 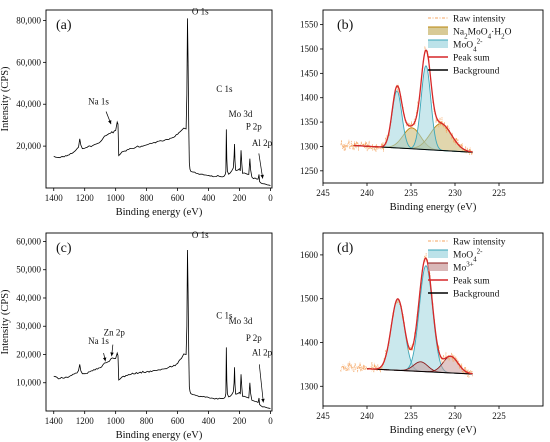 What do you see at coordinates (499, 416) in the screenshot?
I see `x-tick-label: 225` at bounding box center [499, 416].